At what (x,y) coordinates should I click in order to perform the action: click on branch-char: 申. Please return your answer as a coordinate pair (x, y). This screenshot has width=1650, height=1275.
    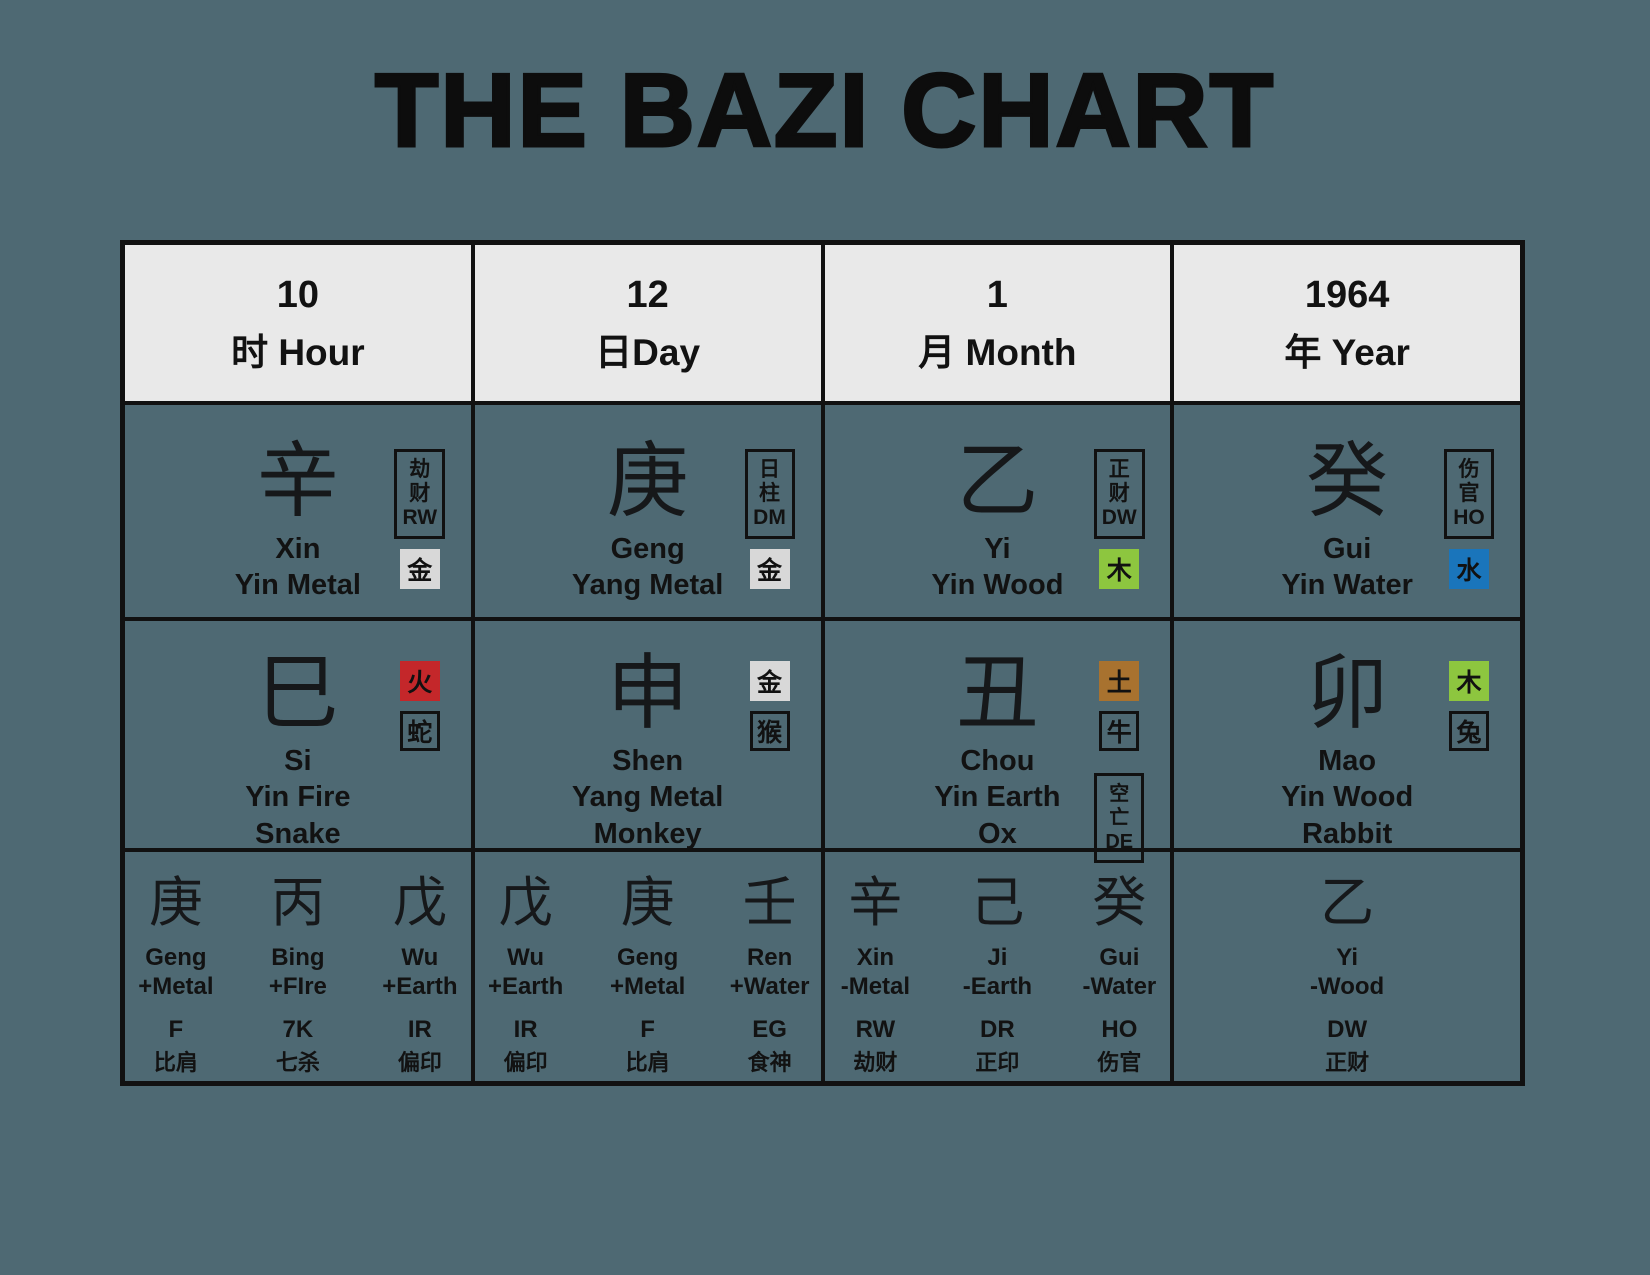
    Looking at the image, I should click on (647, 693).